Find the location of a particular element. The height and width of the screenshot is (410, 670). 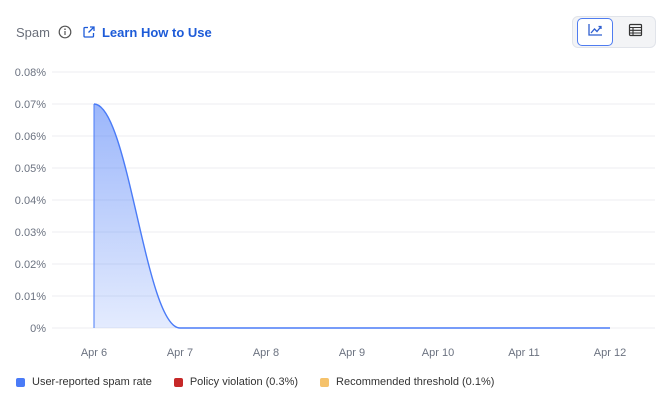

y-tick-label: 0.01% is located at coordinates (30, 297).